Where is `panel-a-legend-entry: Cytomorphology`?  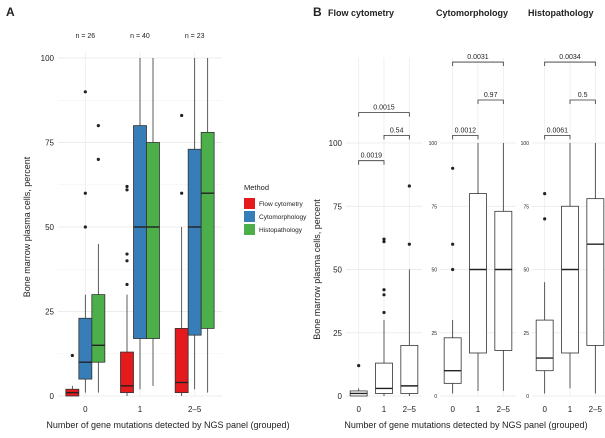
panel-a-legend-entry: Cytomorphology is located at coordinates (283, 217).